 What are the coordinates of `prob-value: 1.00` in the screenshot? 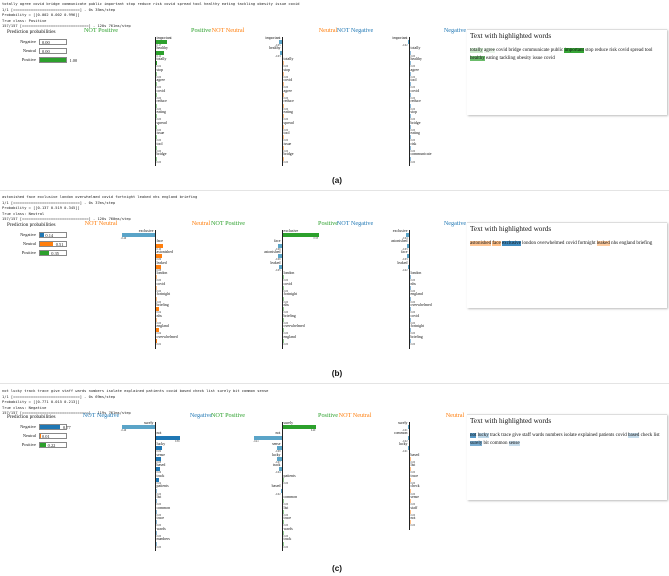 It's located at (73, 60).